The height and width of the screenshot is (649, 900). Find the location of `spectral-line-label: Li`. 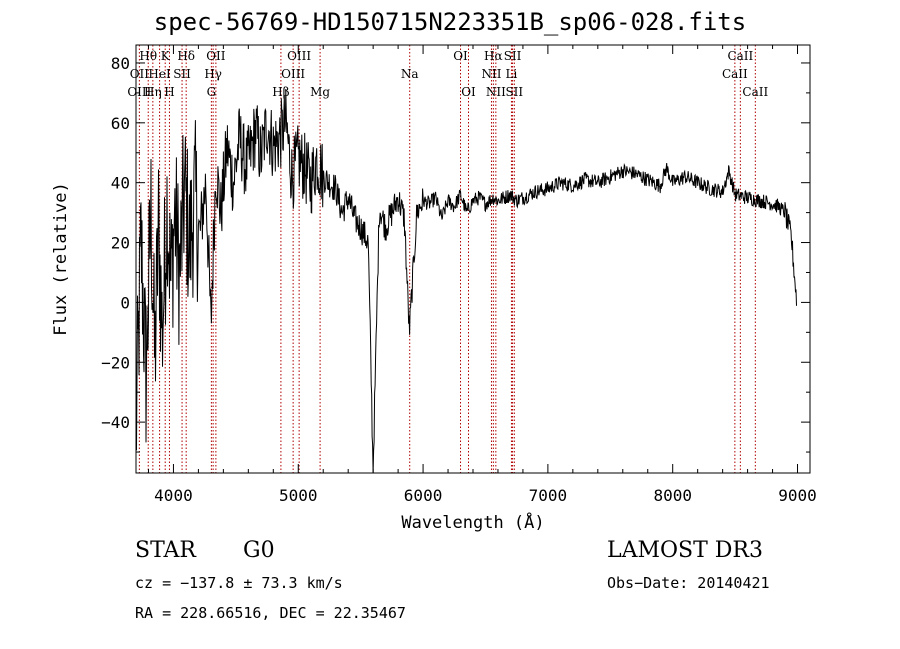

spectral-line-label: Li is located at coordinates (512, 74).